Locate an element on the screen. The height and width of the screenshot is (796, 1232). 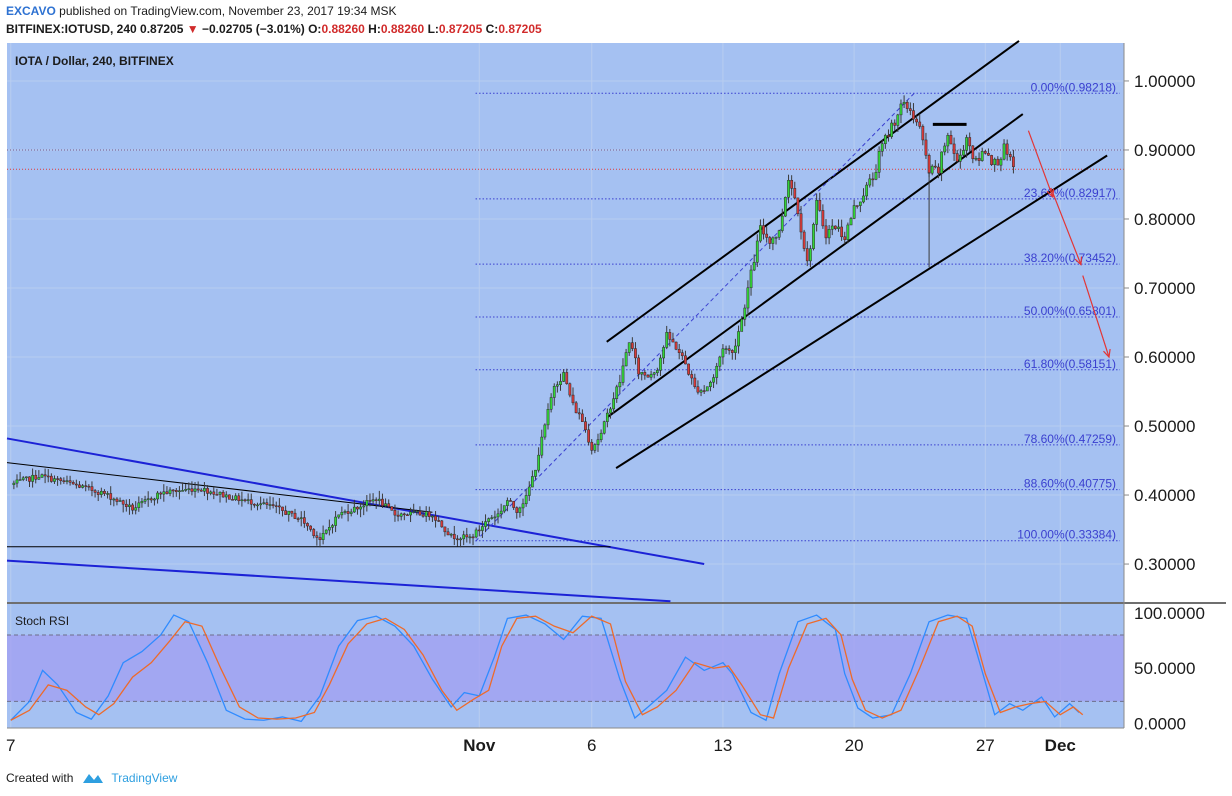
stoch-y-tick-label: 0.0000 is located at coordinates (1160, 724).